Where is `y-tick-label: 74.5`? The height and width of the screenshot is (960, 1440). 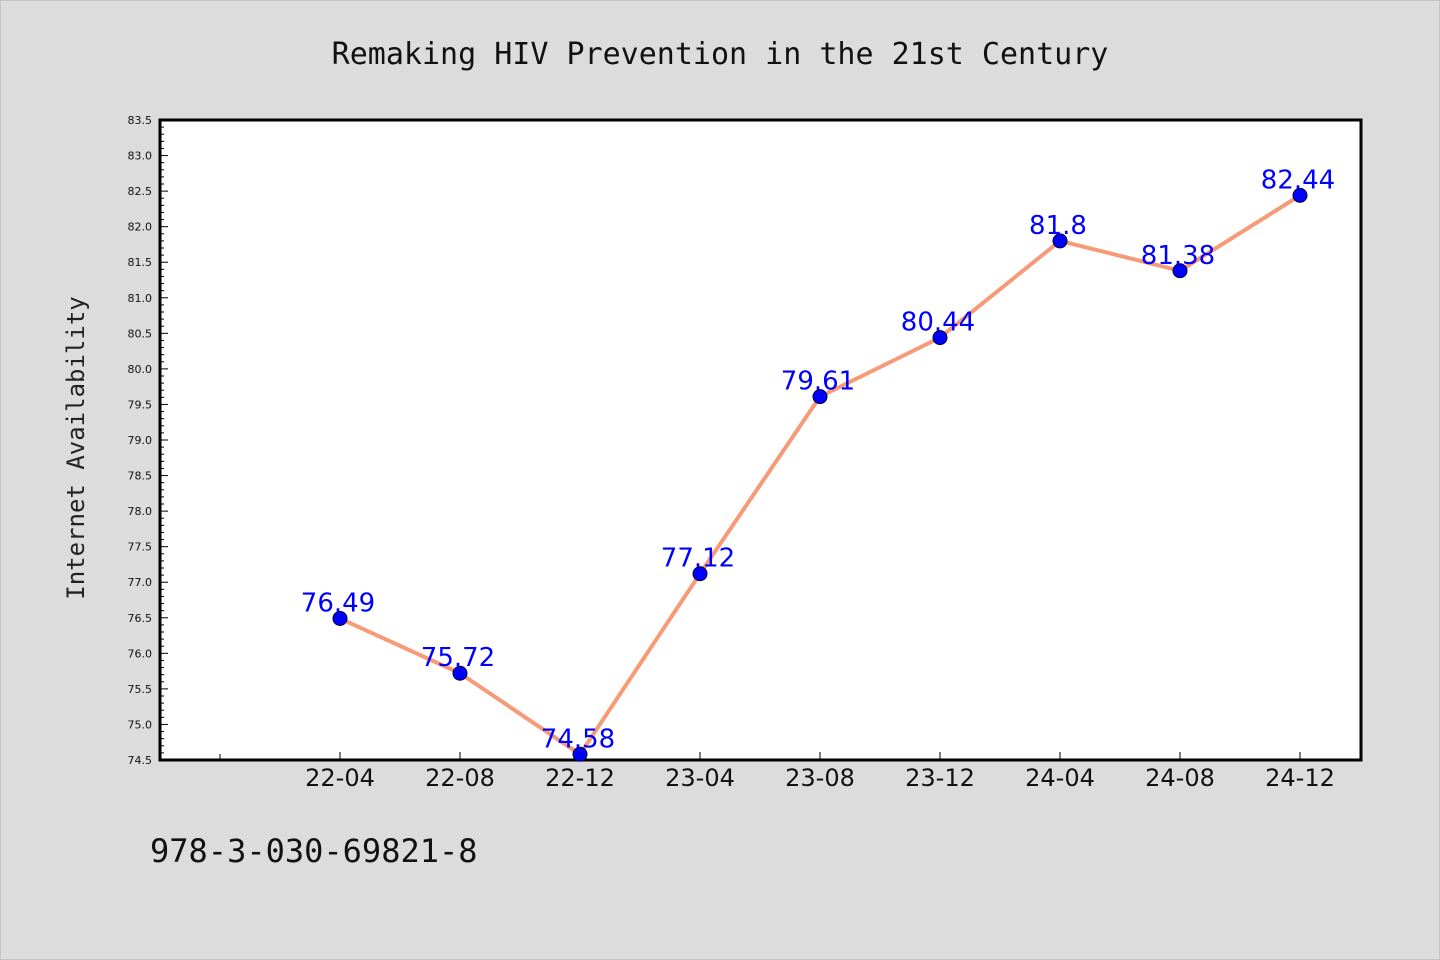
y-tick-label: 74.5 is located at coordinates (140, 760).